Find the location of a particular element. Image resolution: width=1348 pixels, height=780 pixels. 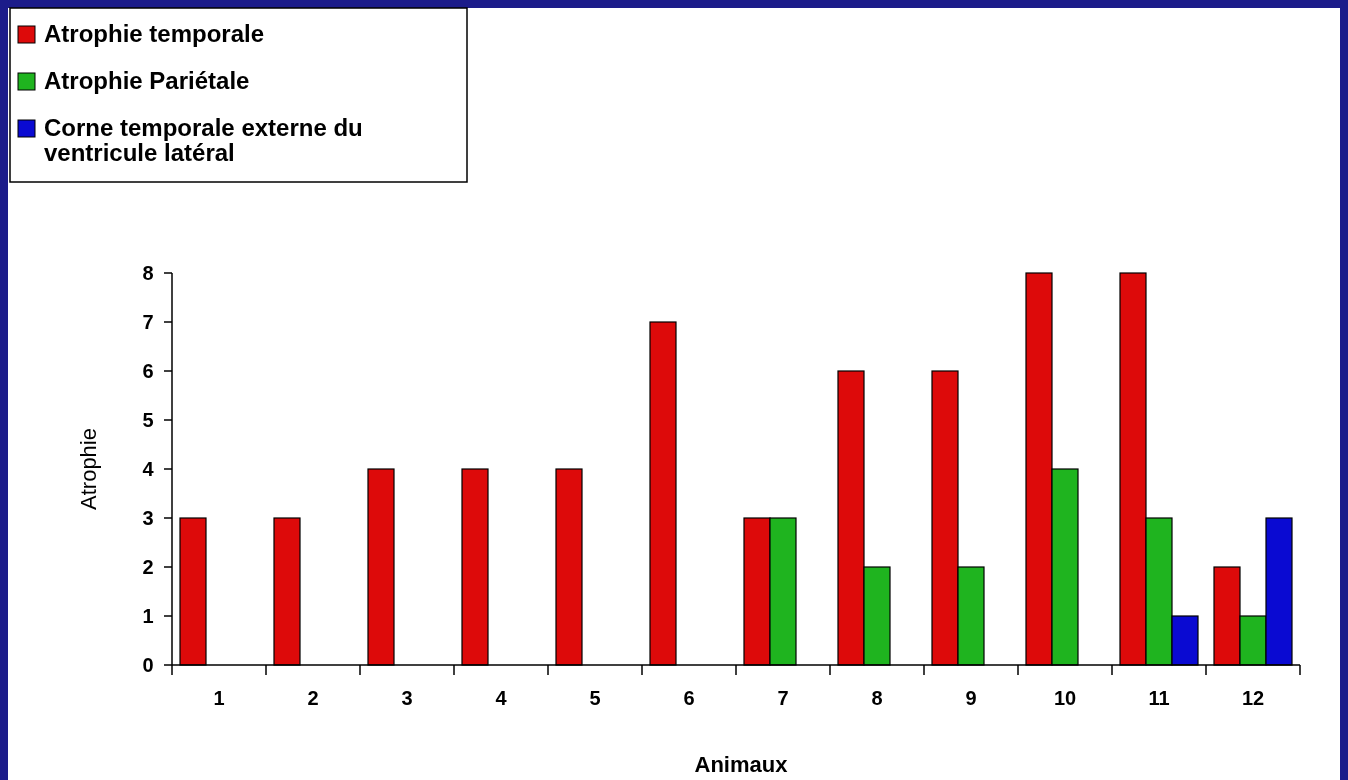

x-tick-label: 12 is located at coordinates (1253, 698).